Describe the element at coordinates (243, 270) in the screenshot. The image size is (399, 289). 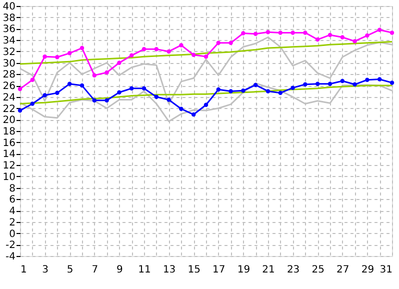
I see `x-tick-label: 19` at that location.